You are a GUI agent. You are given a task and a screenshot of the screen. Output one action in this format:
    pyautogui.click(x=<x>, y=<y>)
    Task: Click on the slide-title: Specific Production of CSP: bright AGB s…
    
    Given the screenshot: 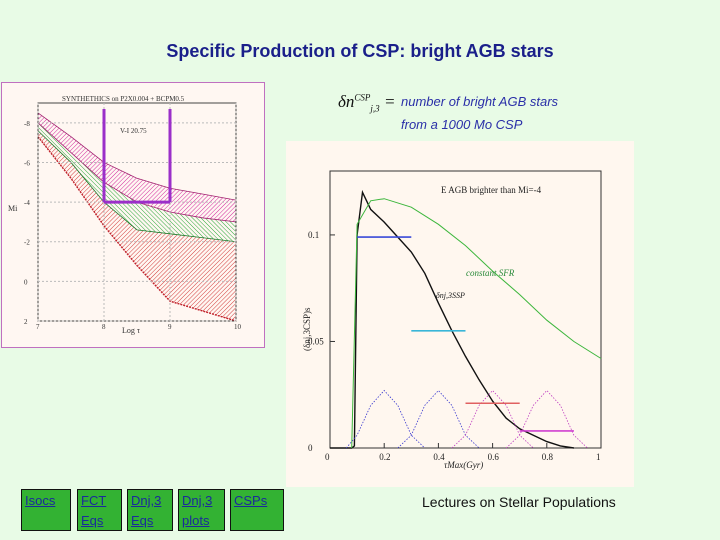 What is the action you would take?
    pyautogui.click(x=360, y=51)
    